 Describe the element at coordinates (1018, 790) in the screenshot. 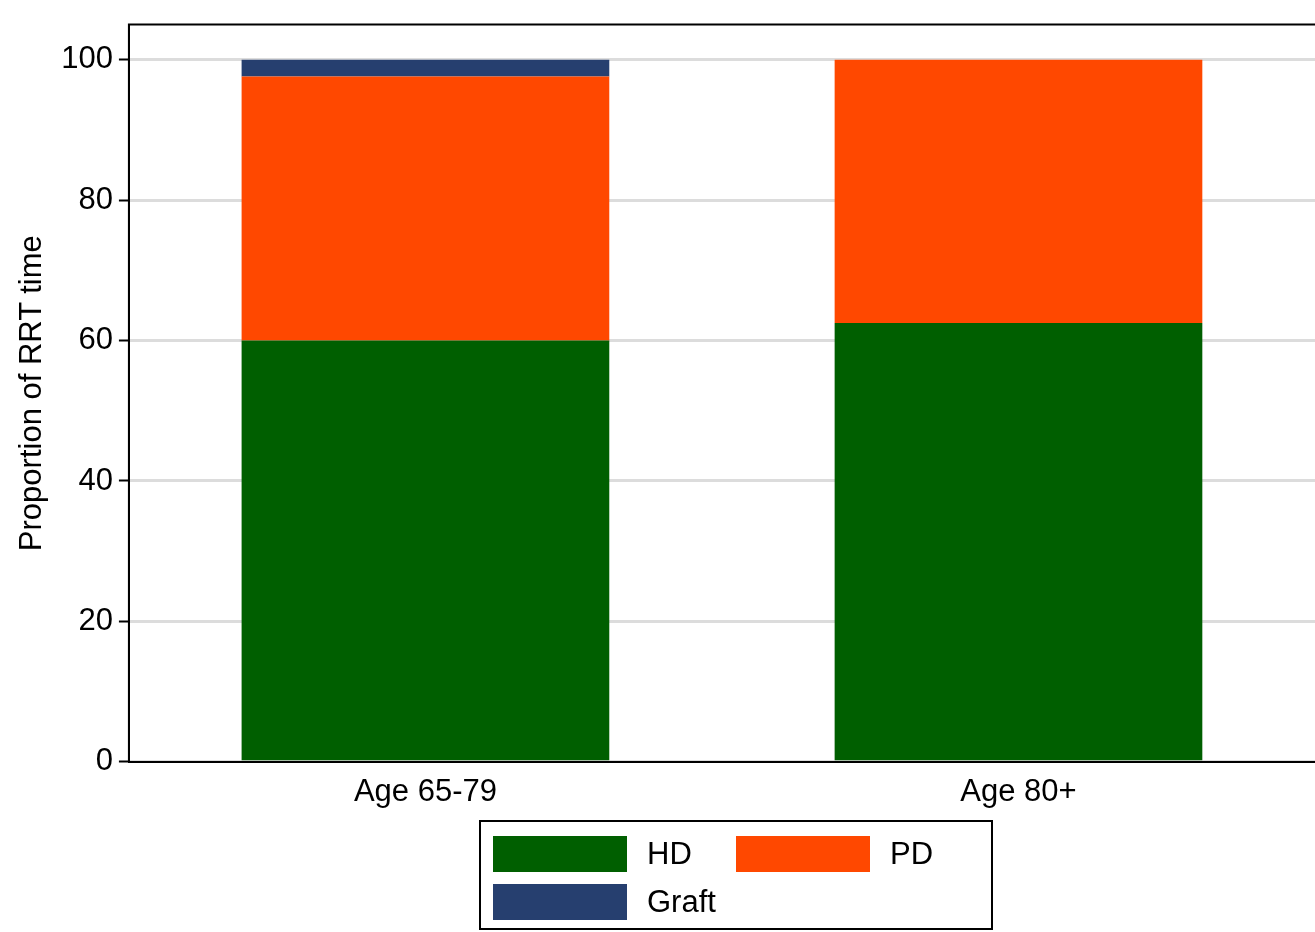

I see `x-tick-label: Age 80+` at that location.